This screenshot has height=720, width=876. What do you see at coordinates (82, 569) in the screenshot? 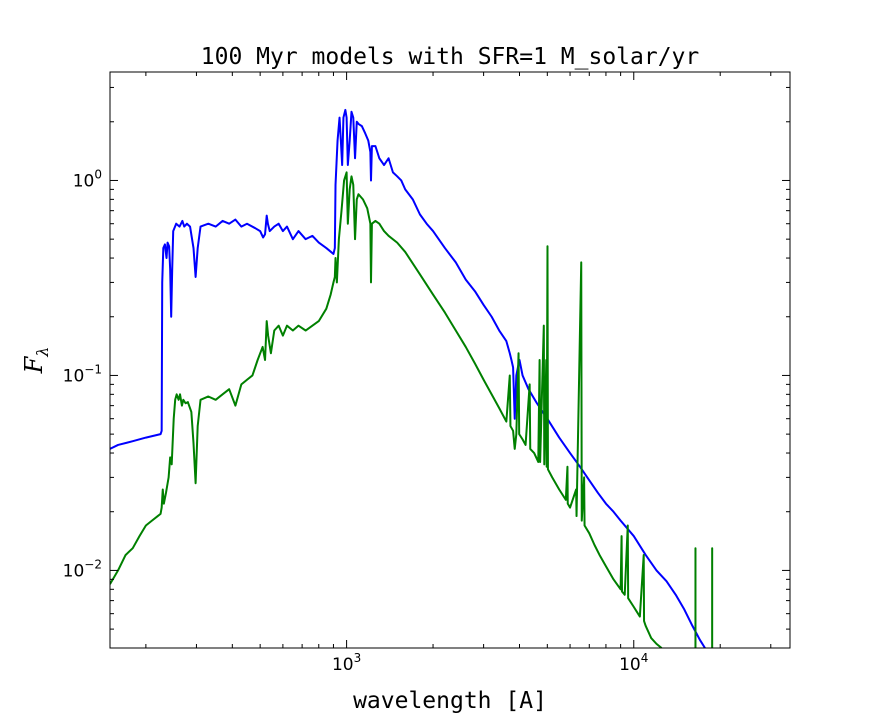
I see `y-tick-label: 10⁻²` at bounding box center [82, 569].